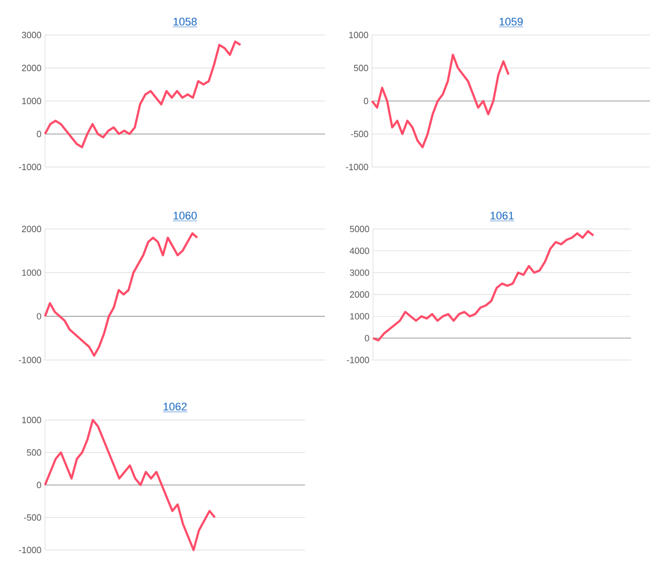 This screenshot has height=574, width=652. I want to click on line-series, so click(143, 94).